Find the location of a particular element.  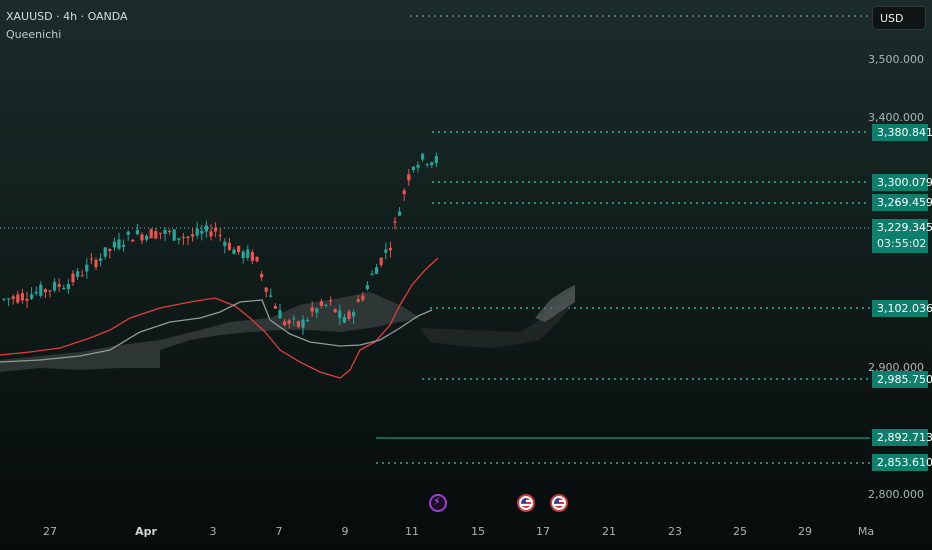

date-tick: 7 is located at coordinates (279, 531).